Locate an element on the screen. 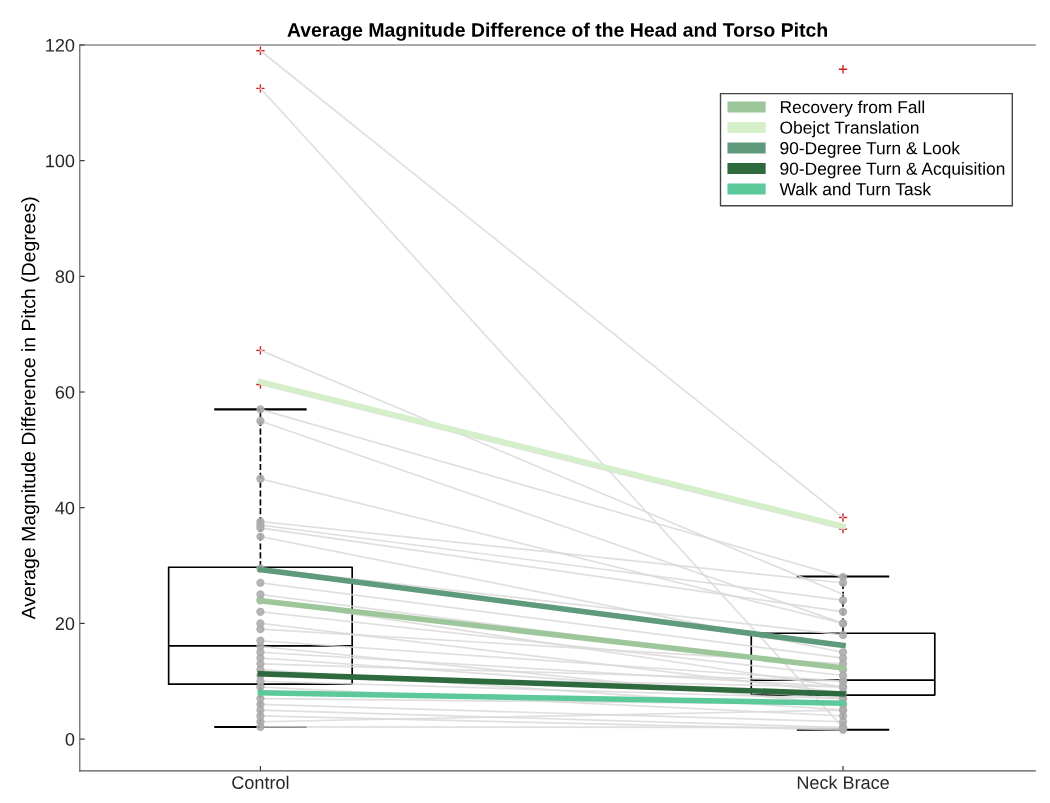 This screenshot has width=1050, height=803. y-tick-label: 0 is located at coordinates (70, 739).